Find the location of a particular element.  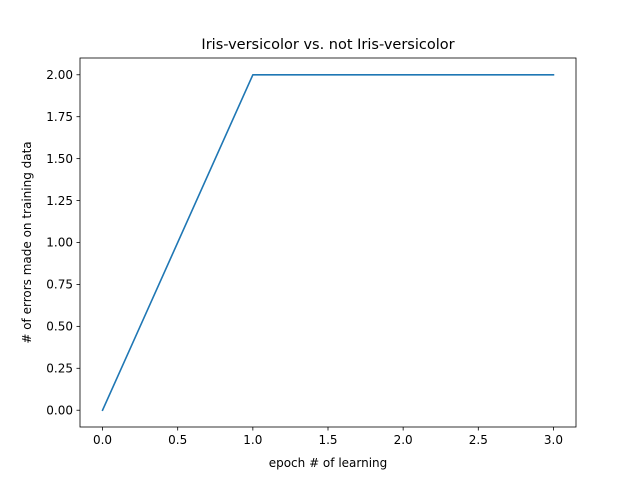

y-tick-label: 1.25 is located at coordinates (59, 201).